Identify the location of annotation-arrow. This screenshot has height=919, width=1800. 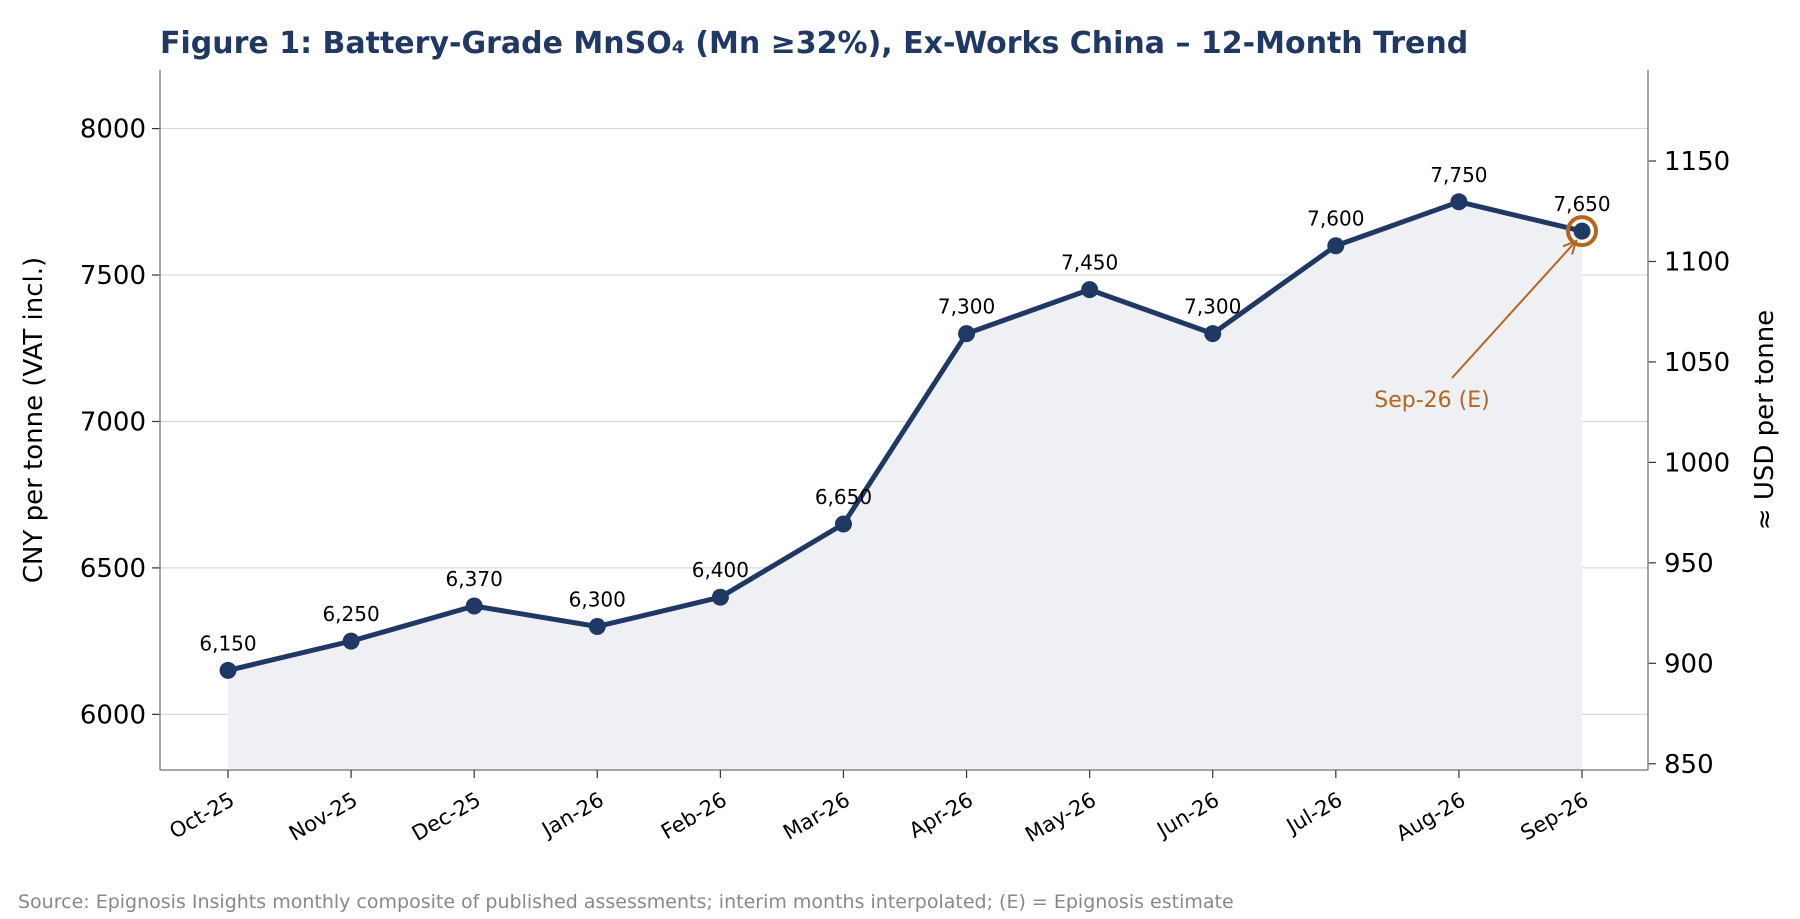
(1514, 309).